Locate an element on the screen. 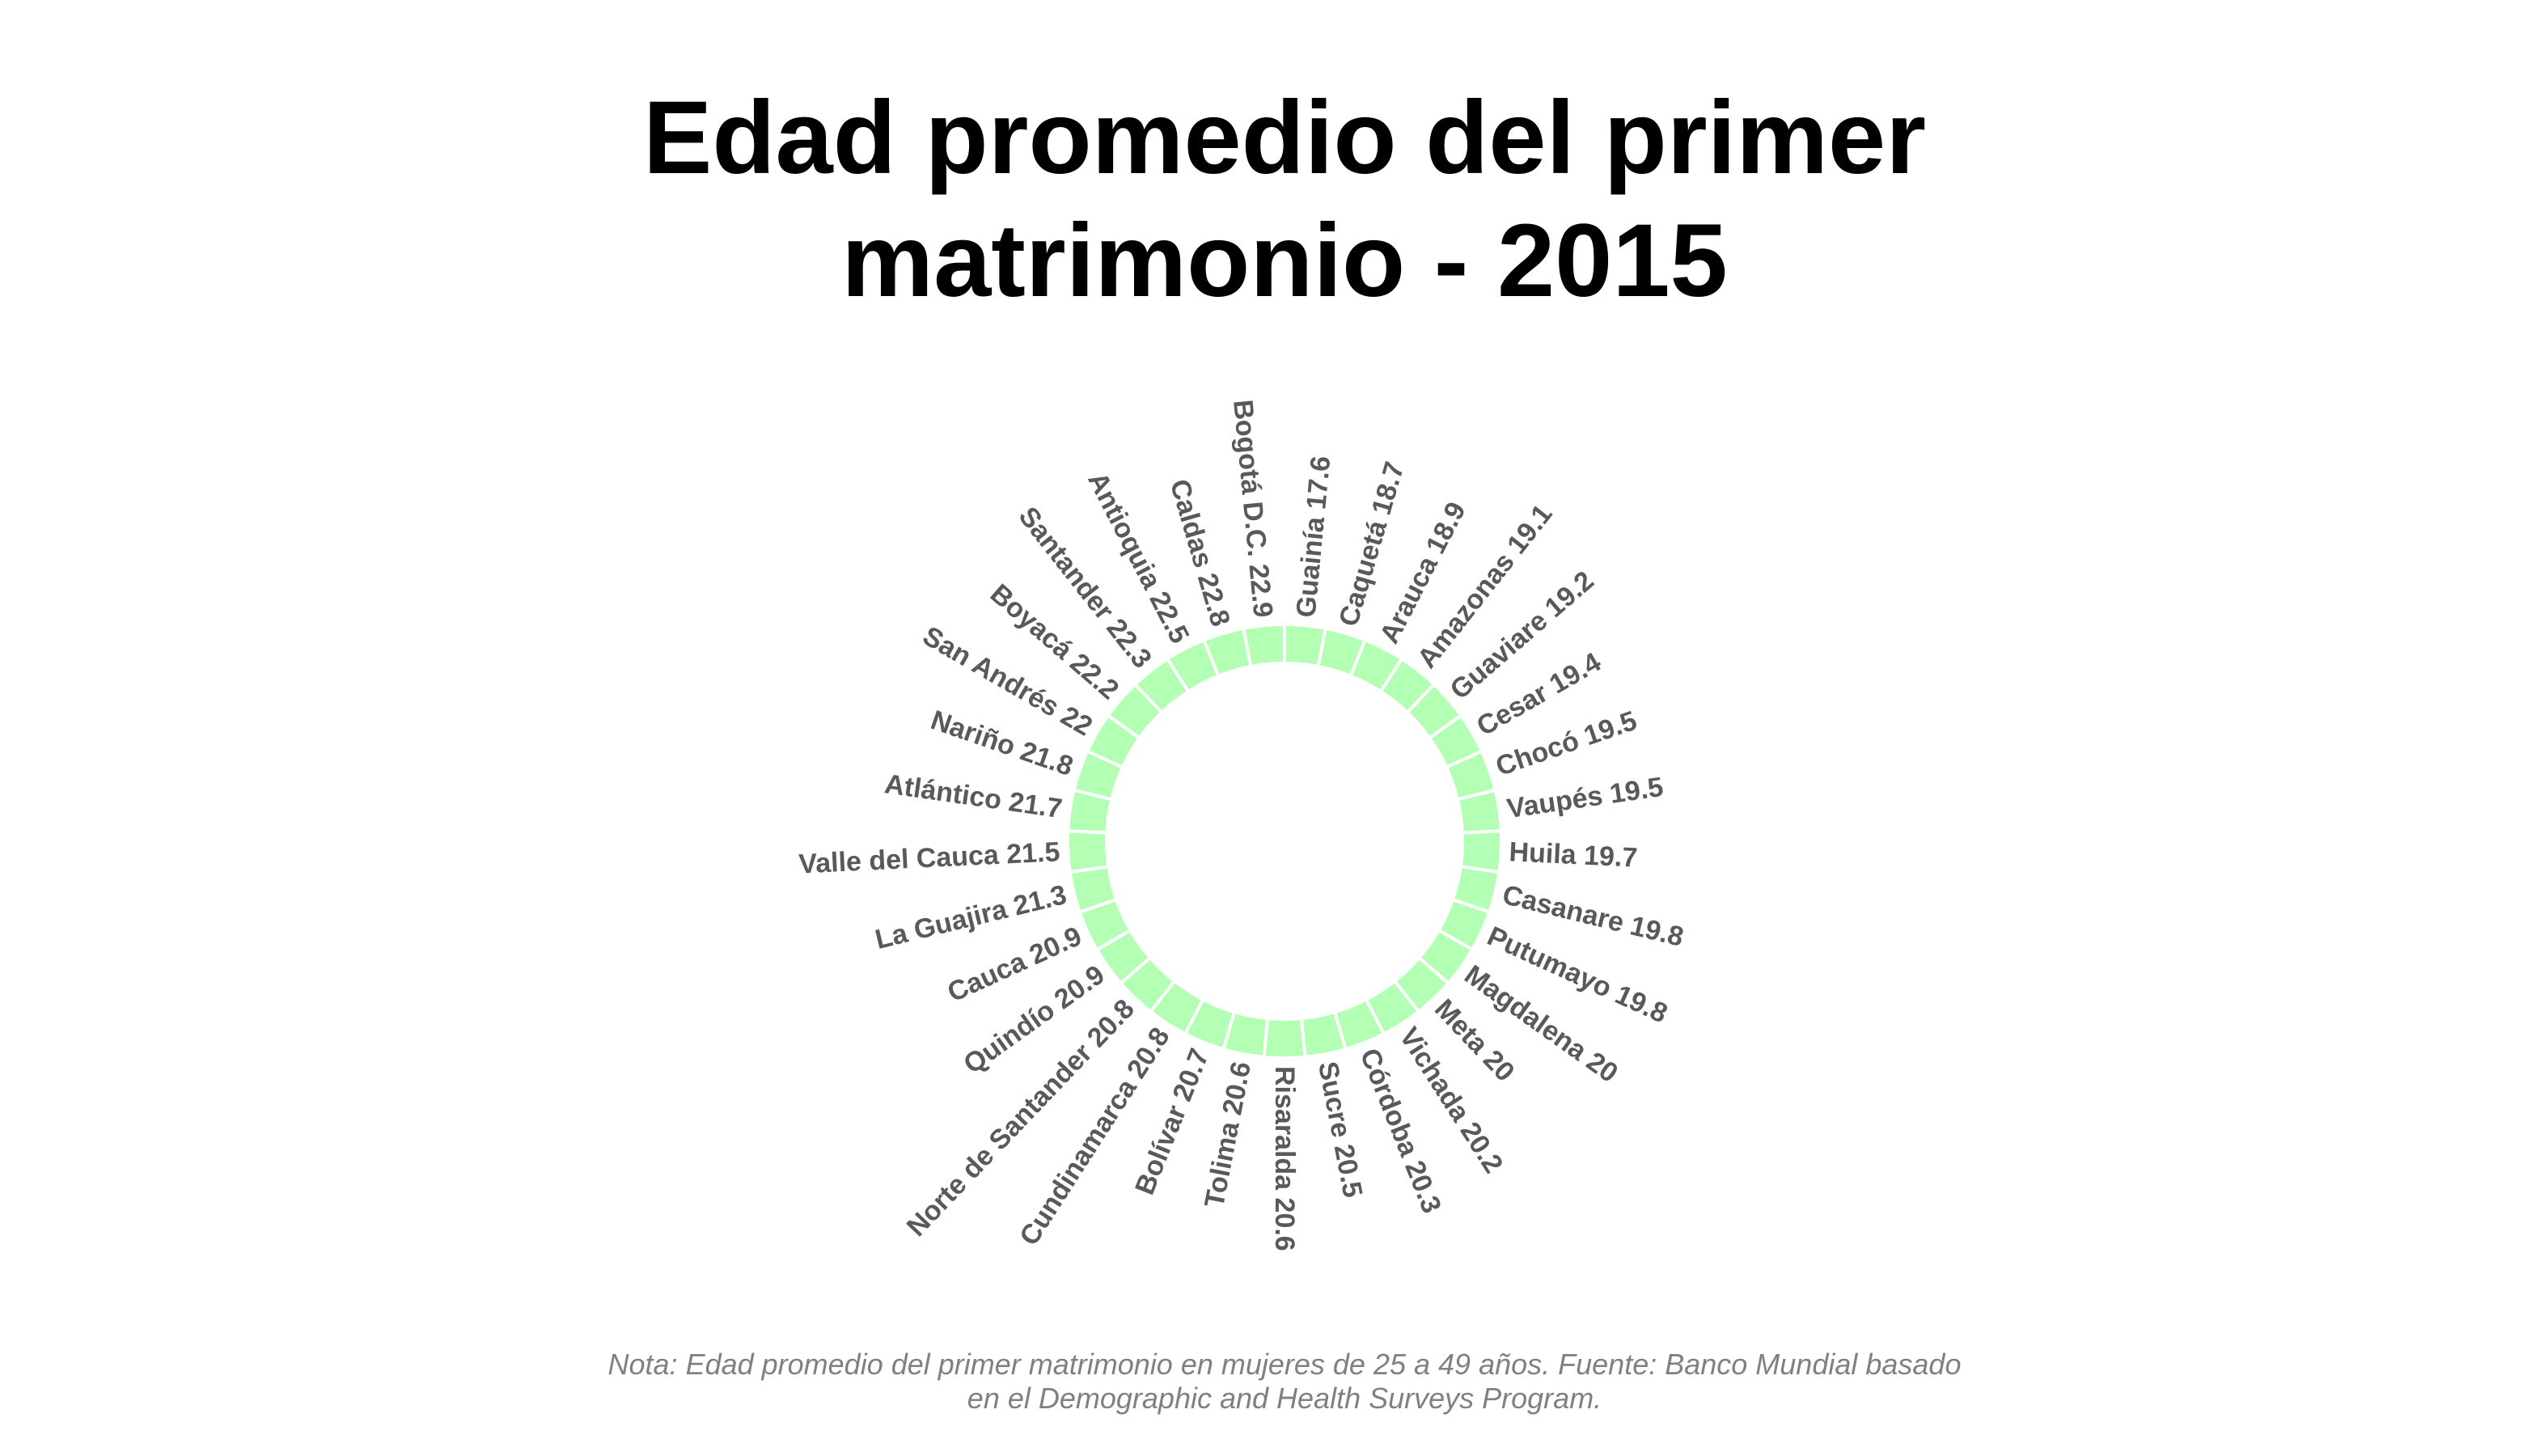 This screenshot has width=2548, height=1456. bar-label: Huila 19.7 is located at coordinates (1573, 855).